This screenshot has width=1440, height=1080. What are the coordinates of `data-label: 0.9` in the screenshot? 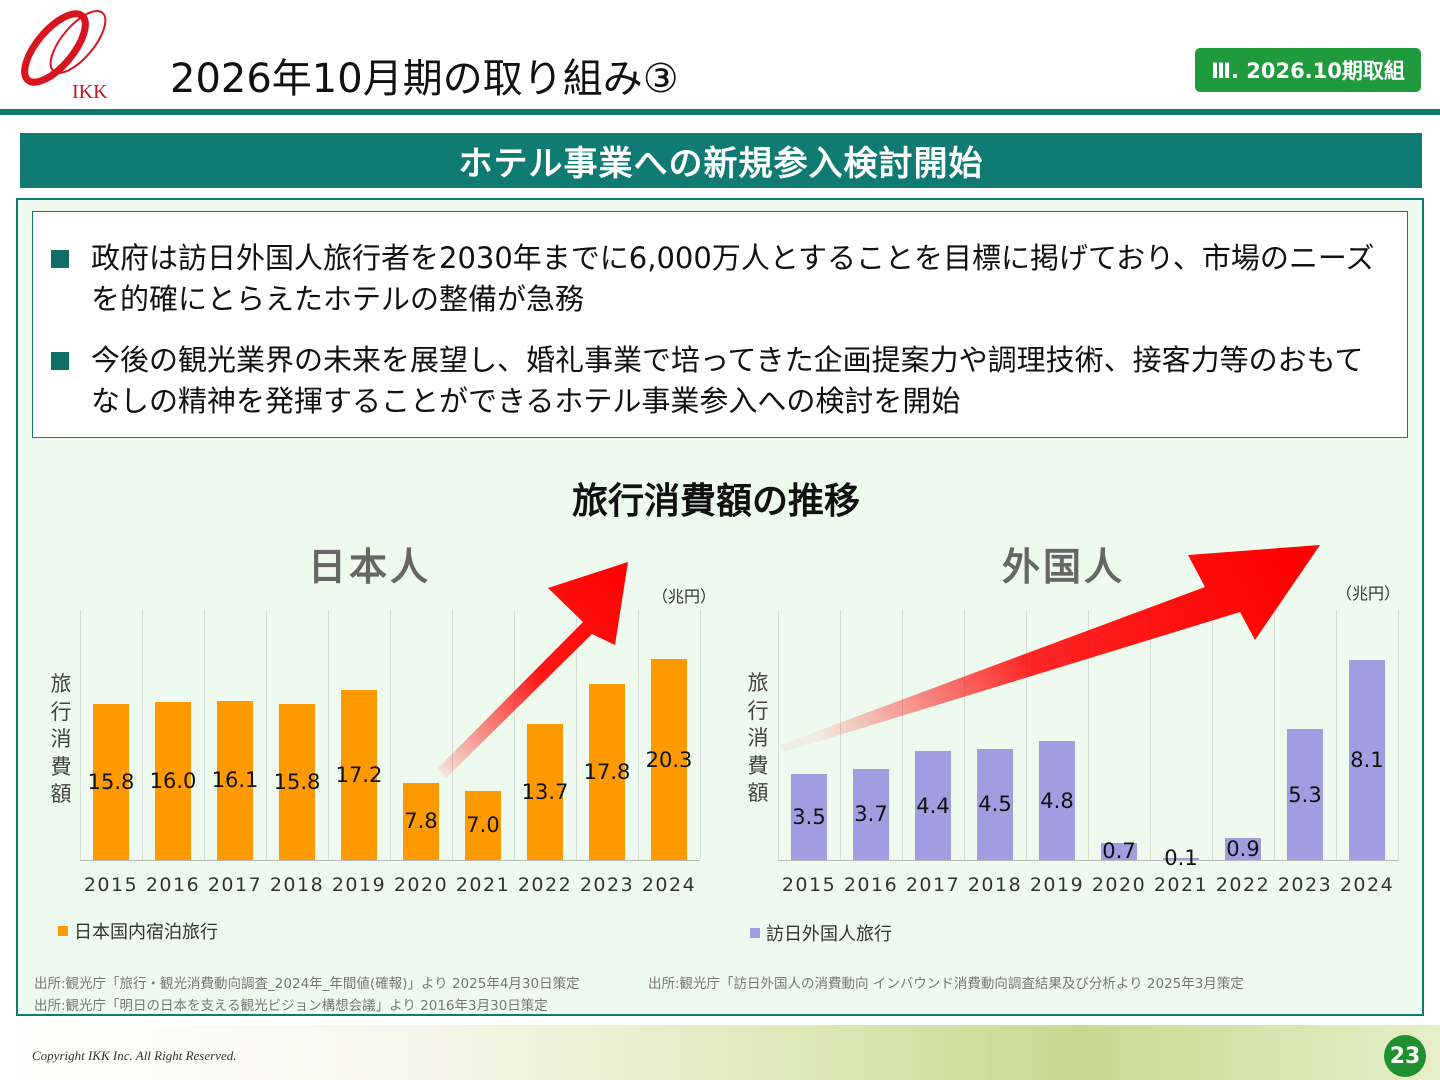 It's located at (1243, 848).